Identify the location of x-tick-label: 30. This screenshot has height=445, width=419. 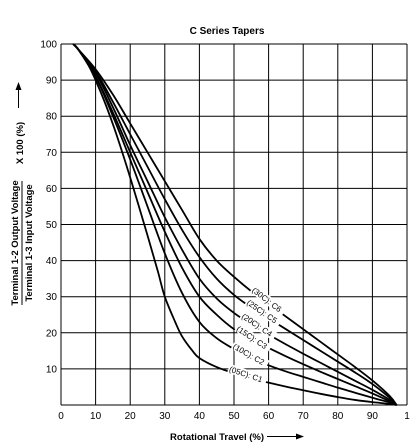
(165, 416).